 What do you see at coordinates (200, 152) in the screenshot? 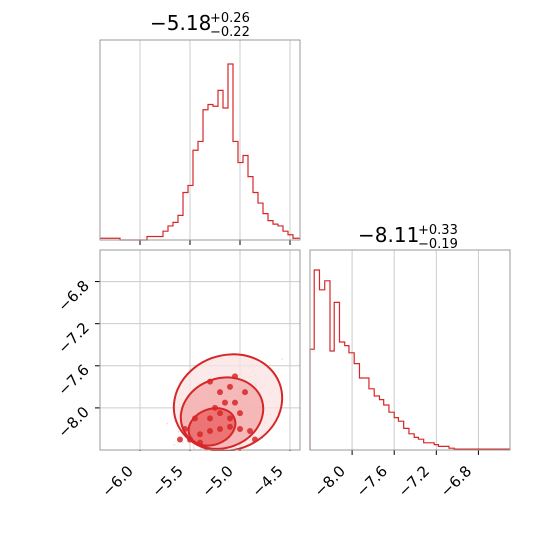
I see `histogram-x-step` at bounding box center [200, 152].